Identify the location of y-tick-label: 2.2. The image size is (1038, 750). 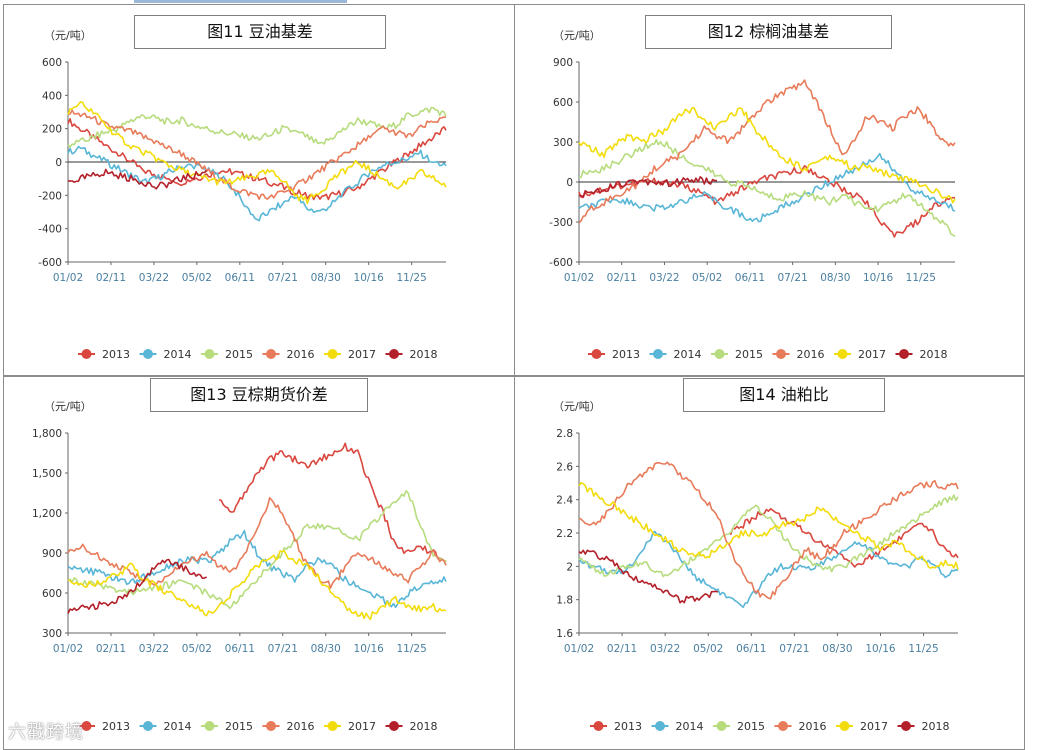
(564, 534).